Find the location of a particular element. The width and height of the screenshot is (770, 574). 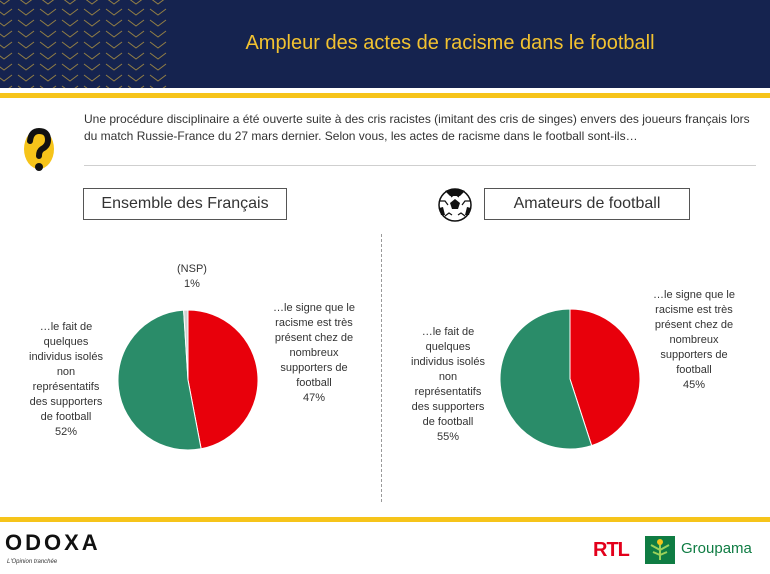

odoxa-logo: ODOXA is located at coordinates (53, 542).